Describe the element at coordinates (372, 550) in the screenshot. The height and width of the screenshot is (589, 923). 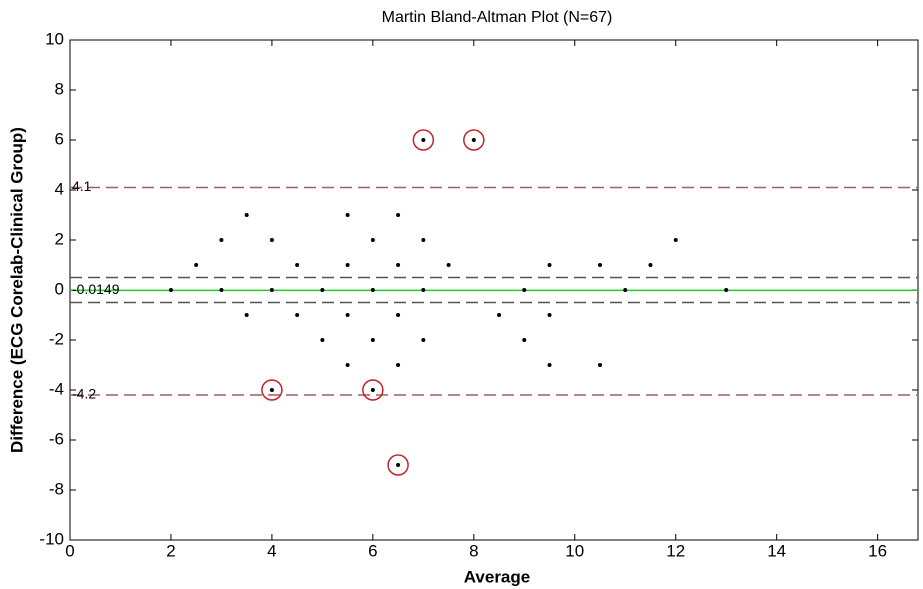
I see `x-tick-label: 6` at that location.